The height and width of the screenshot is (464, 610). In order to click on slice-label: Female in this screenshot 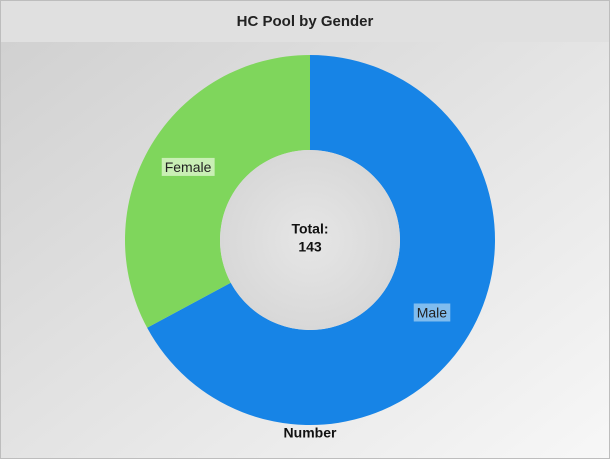, I will do `click(188, 167)`.